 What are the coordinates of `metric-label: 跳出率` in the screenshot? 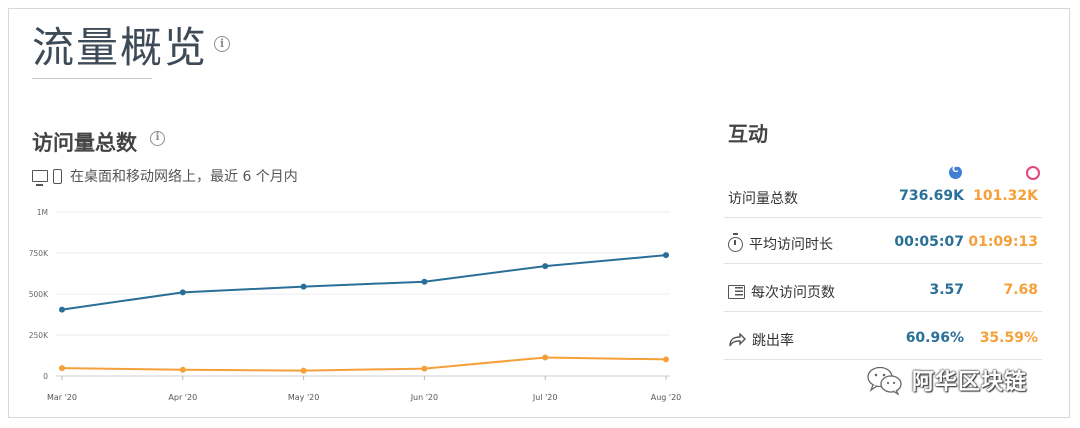 It's located at (761, 340).